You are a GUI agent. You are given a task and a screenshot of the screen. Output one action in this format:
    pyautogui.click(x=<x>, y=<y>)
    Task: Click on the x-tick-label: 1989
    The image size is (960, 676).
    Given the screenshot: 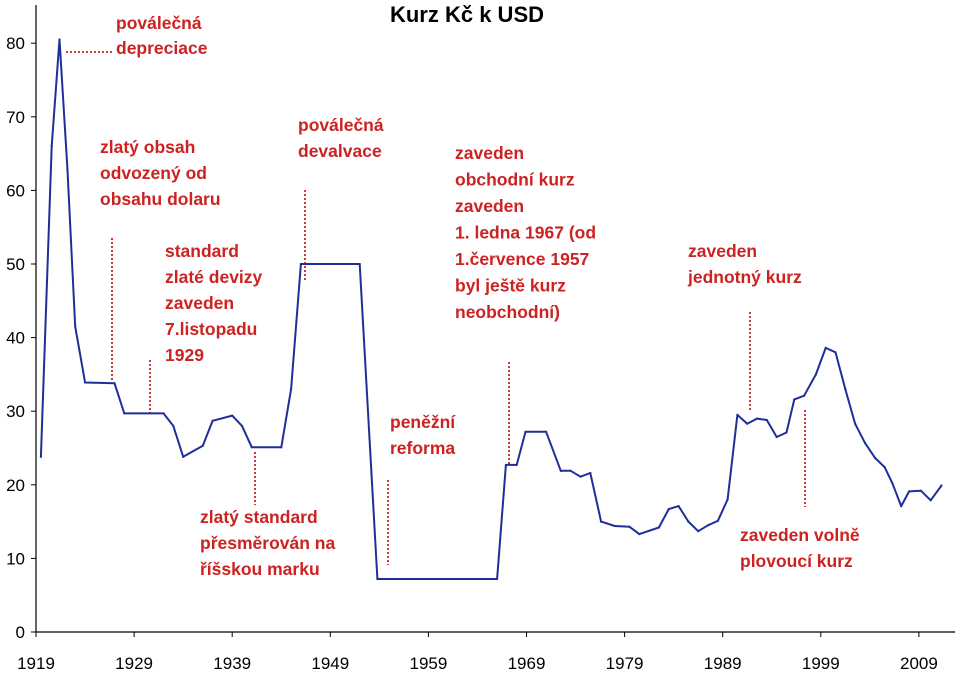 What is the action you would take?
    pyautogui.click(x=723, y=663)
    